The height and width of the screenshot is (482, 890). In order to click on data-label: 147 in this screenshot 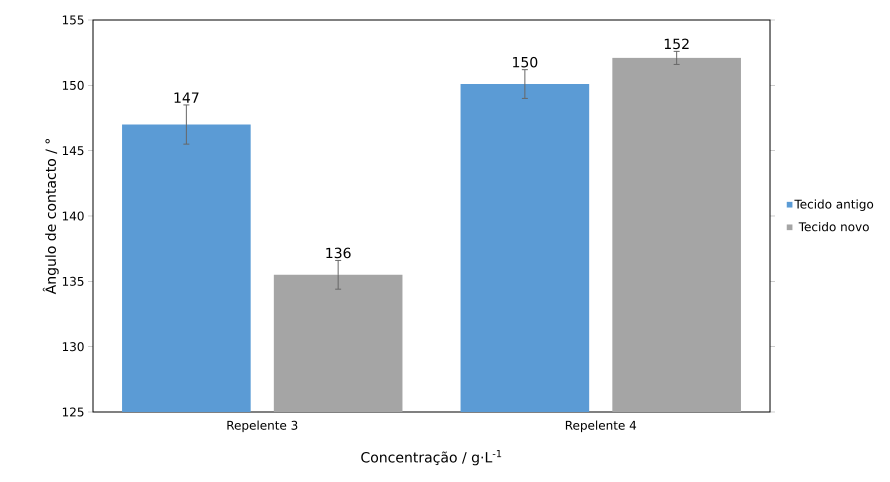, I will do `click(186, 97)`.